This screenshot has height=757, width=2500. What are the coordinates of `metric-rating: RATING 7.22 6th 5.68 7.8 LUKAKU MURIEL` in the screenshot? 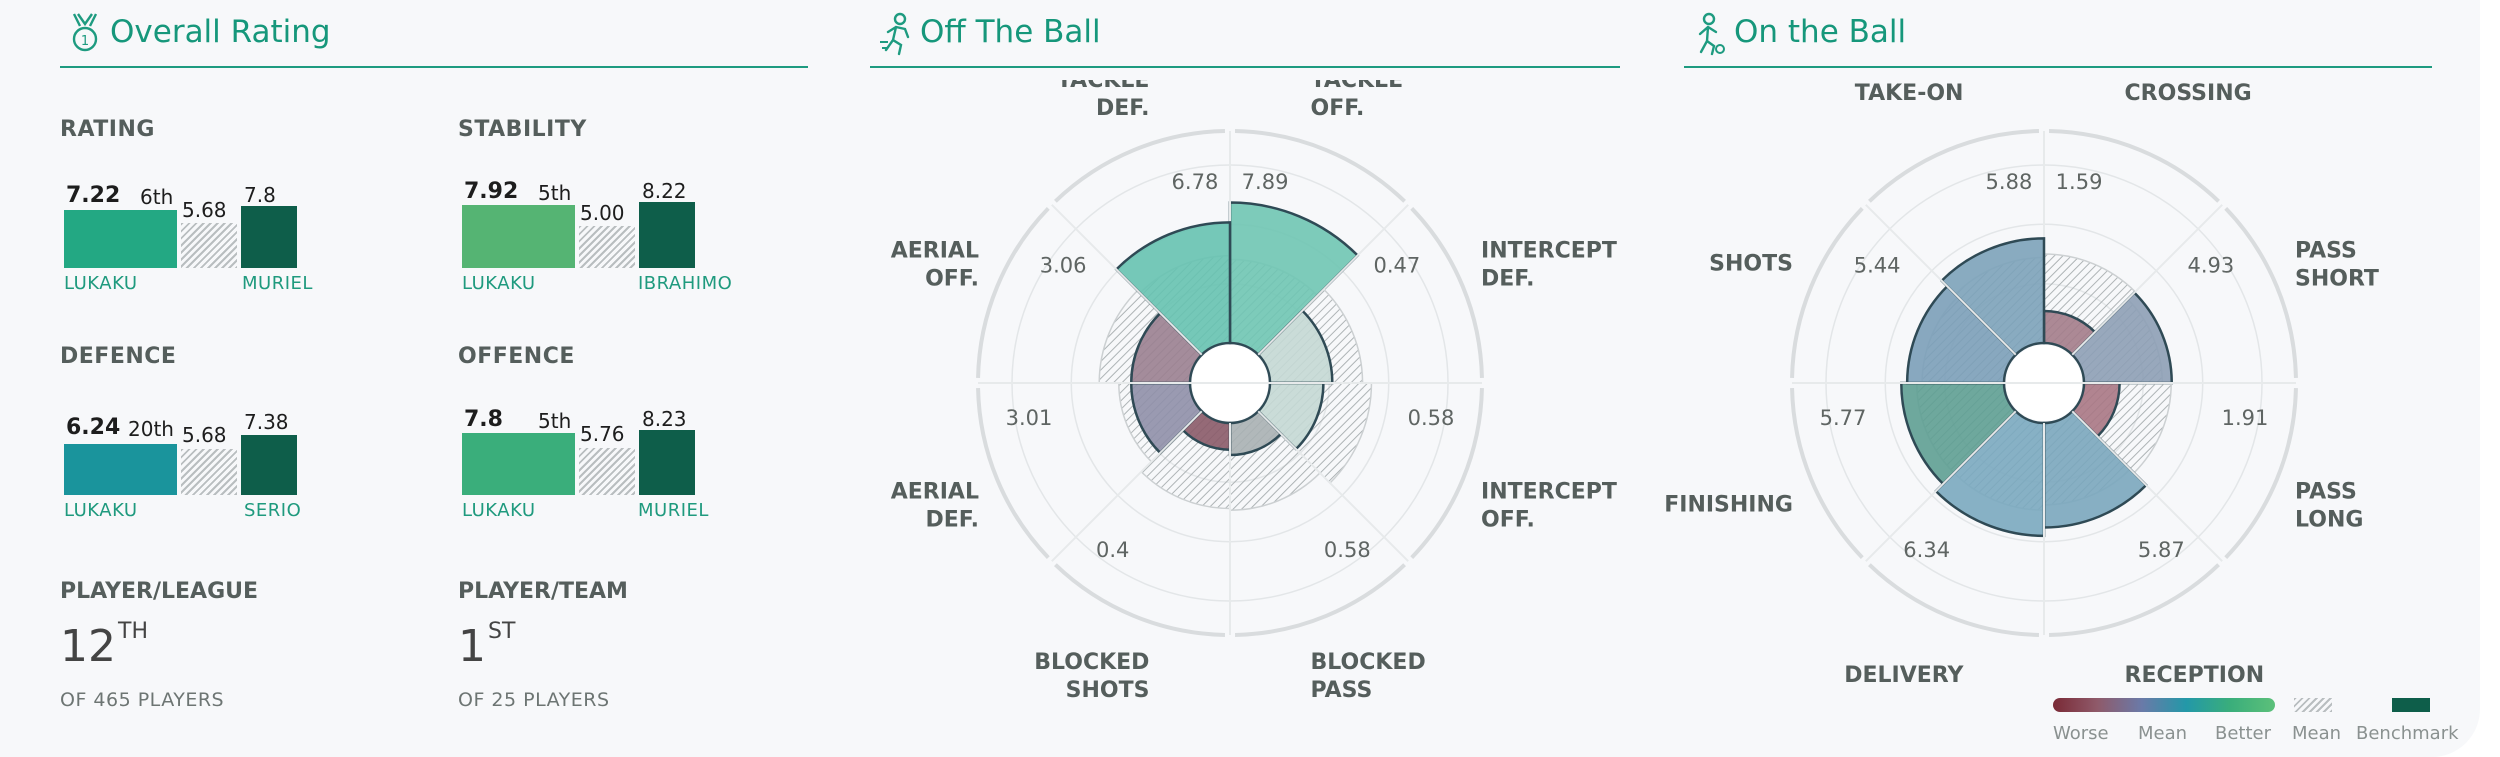 It's located at (200, 205).